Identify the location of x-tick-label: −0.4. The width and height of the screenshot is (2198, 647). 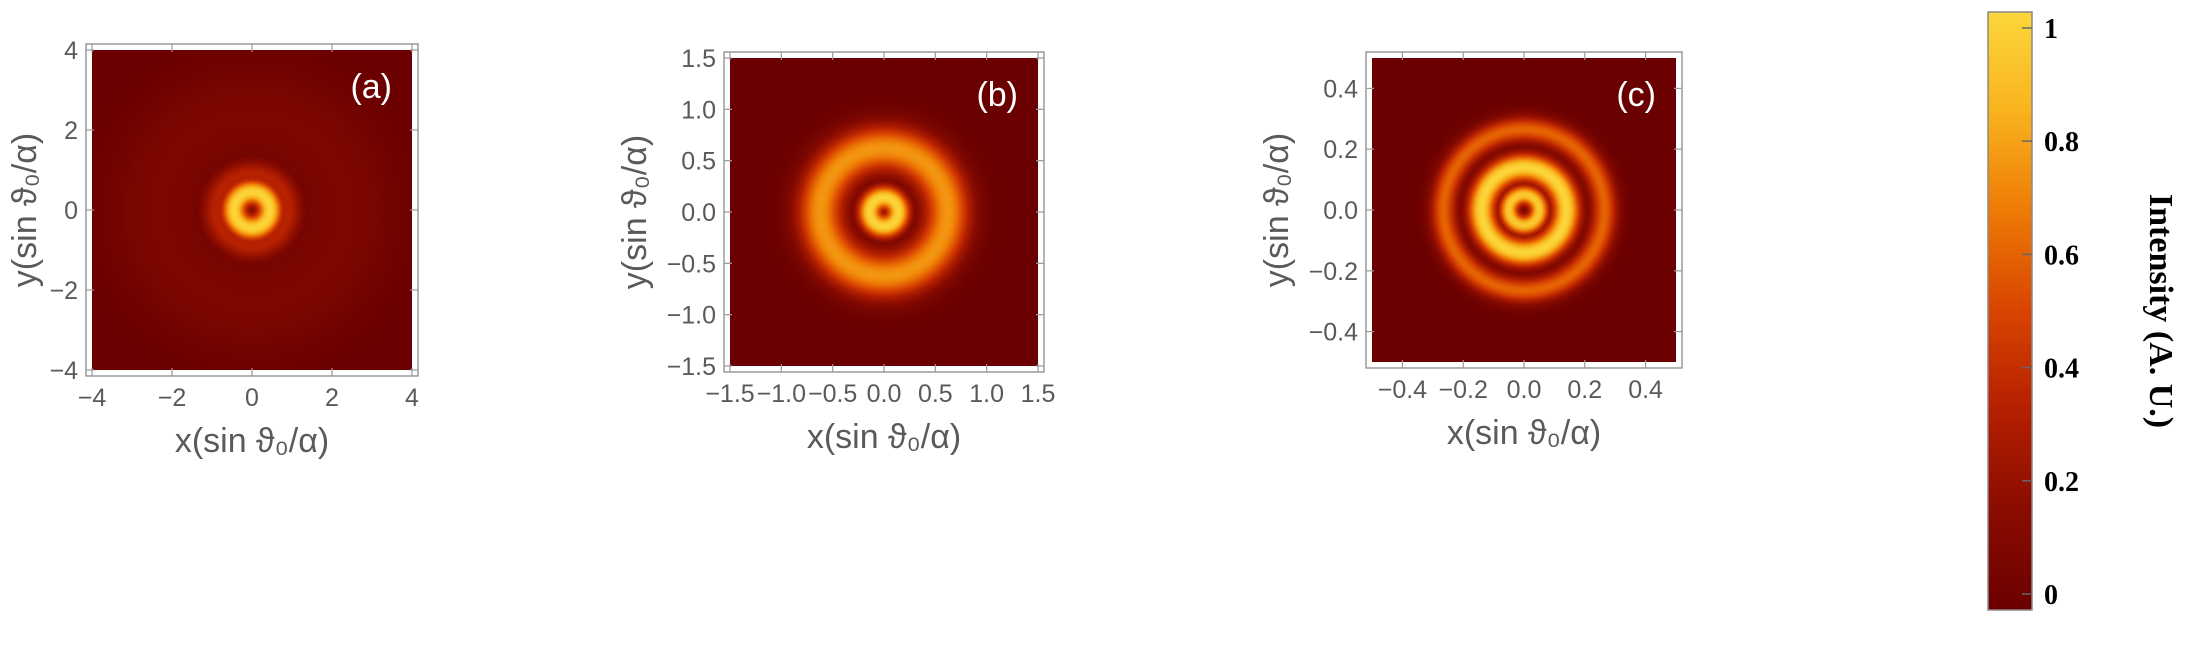
(1402, 390).